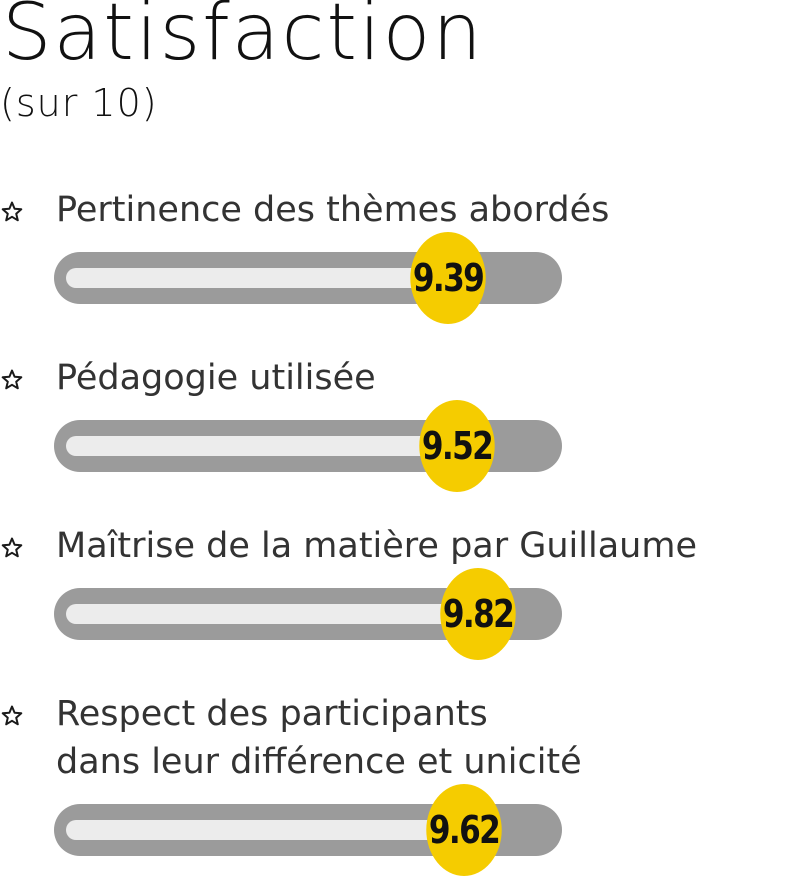  Describe the element at coordinates (457, 446) in the screenshot. I see `value-badge: 9.52` at that location.